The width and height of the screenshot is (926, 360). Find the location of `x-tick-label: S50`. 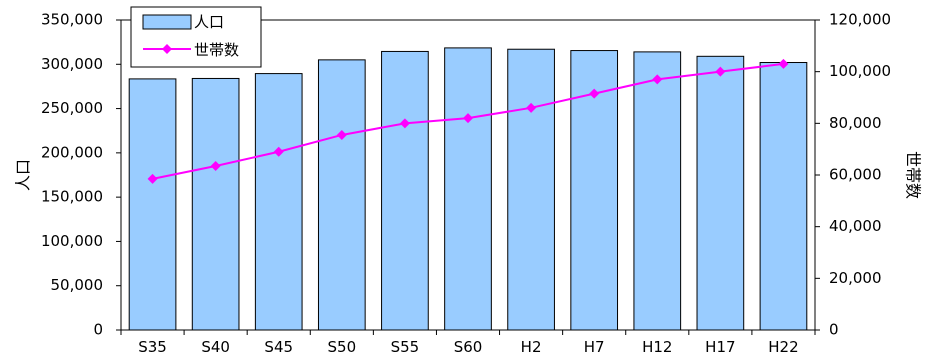

x-tick-label: S50 is located at coordinates (342, 347).